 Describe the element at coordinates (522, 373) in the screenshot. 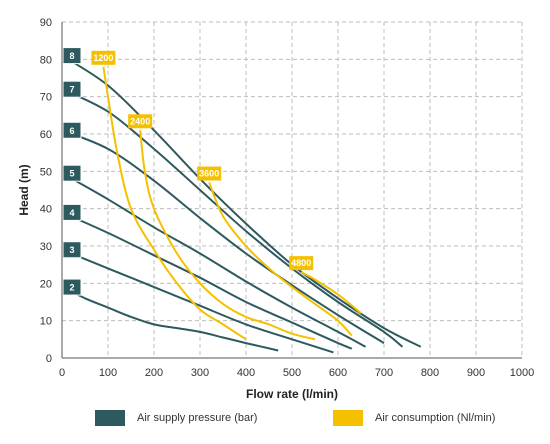

I see `x-tick-label: 1000` at that location.